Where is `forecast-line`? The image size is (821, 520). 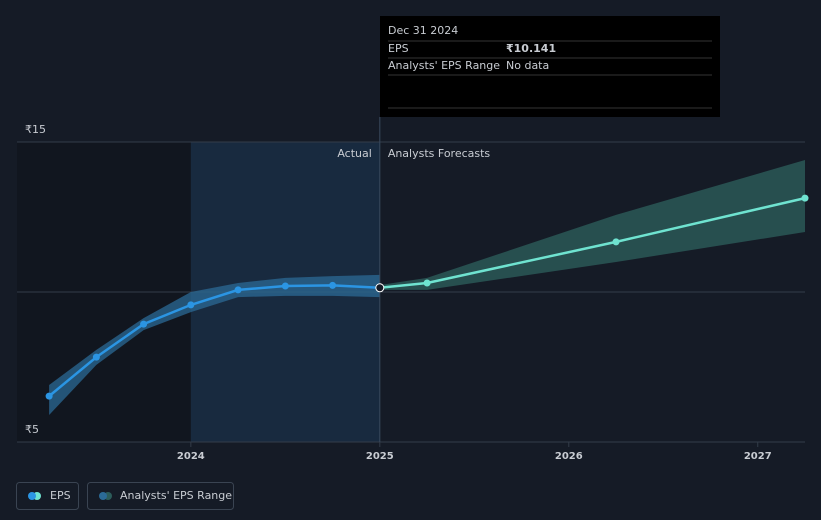
forecast-line is located at coordinates (592, 243).